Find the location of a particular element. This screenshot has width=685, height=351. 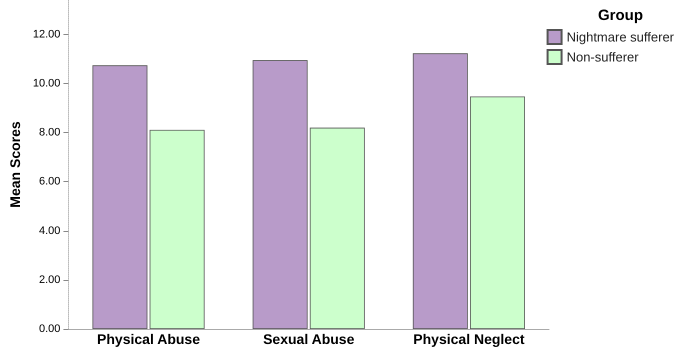

y-tick-label: 6.00 is located at coordinates (49, 182).